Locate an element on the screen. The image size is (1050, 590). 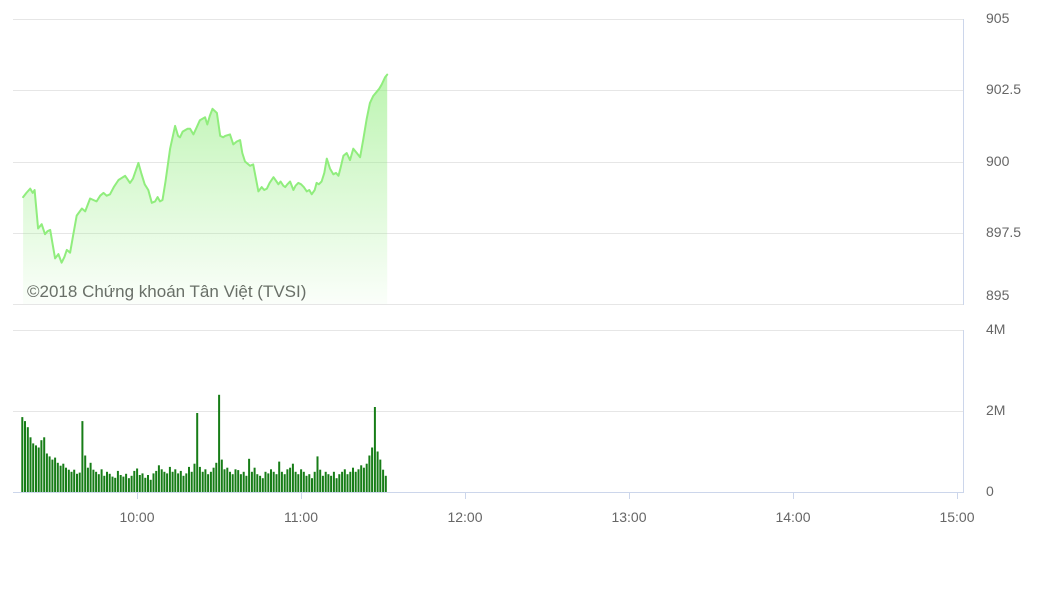
x-axis-label: 15:00 is located at coordinates (957, 517).